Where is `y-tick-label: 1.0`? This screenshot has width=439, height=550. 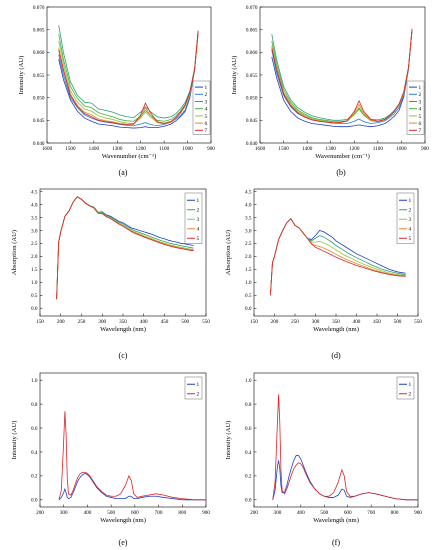 y-tick-label: 1.0 is located at coordinates (248, 381).